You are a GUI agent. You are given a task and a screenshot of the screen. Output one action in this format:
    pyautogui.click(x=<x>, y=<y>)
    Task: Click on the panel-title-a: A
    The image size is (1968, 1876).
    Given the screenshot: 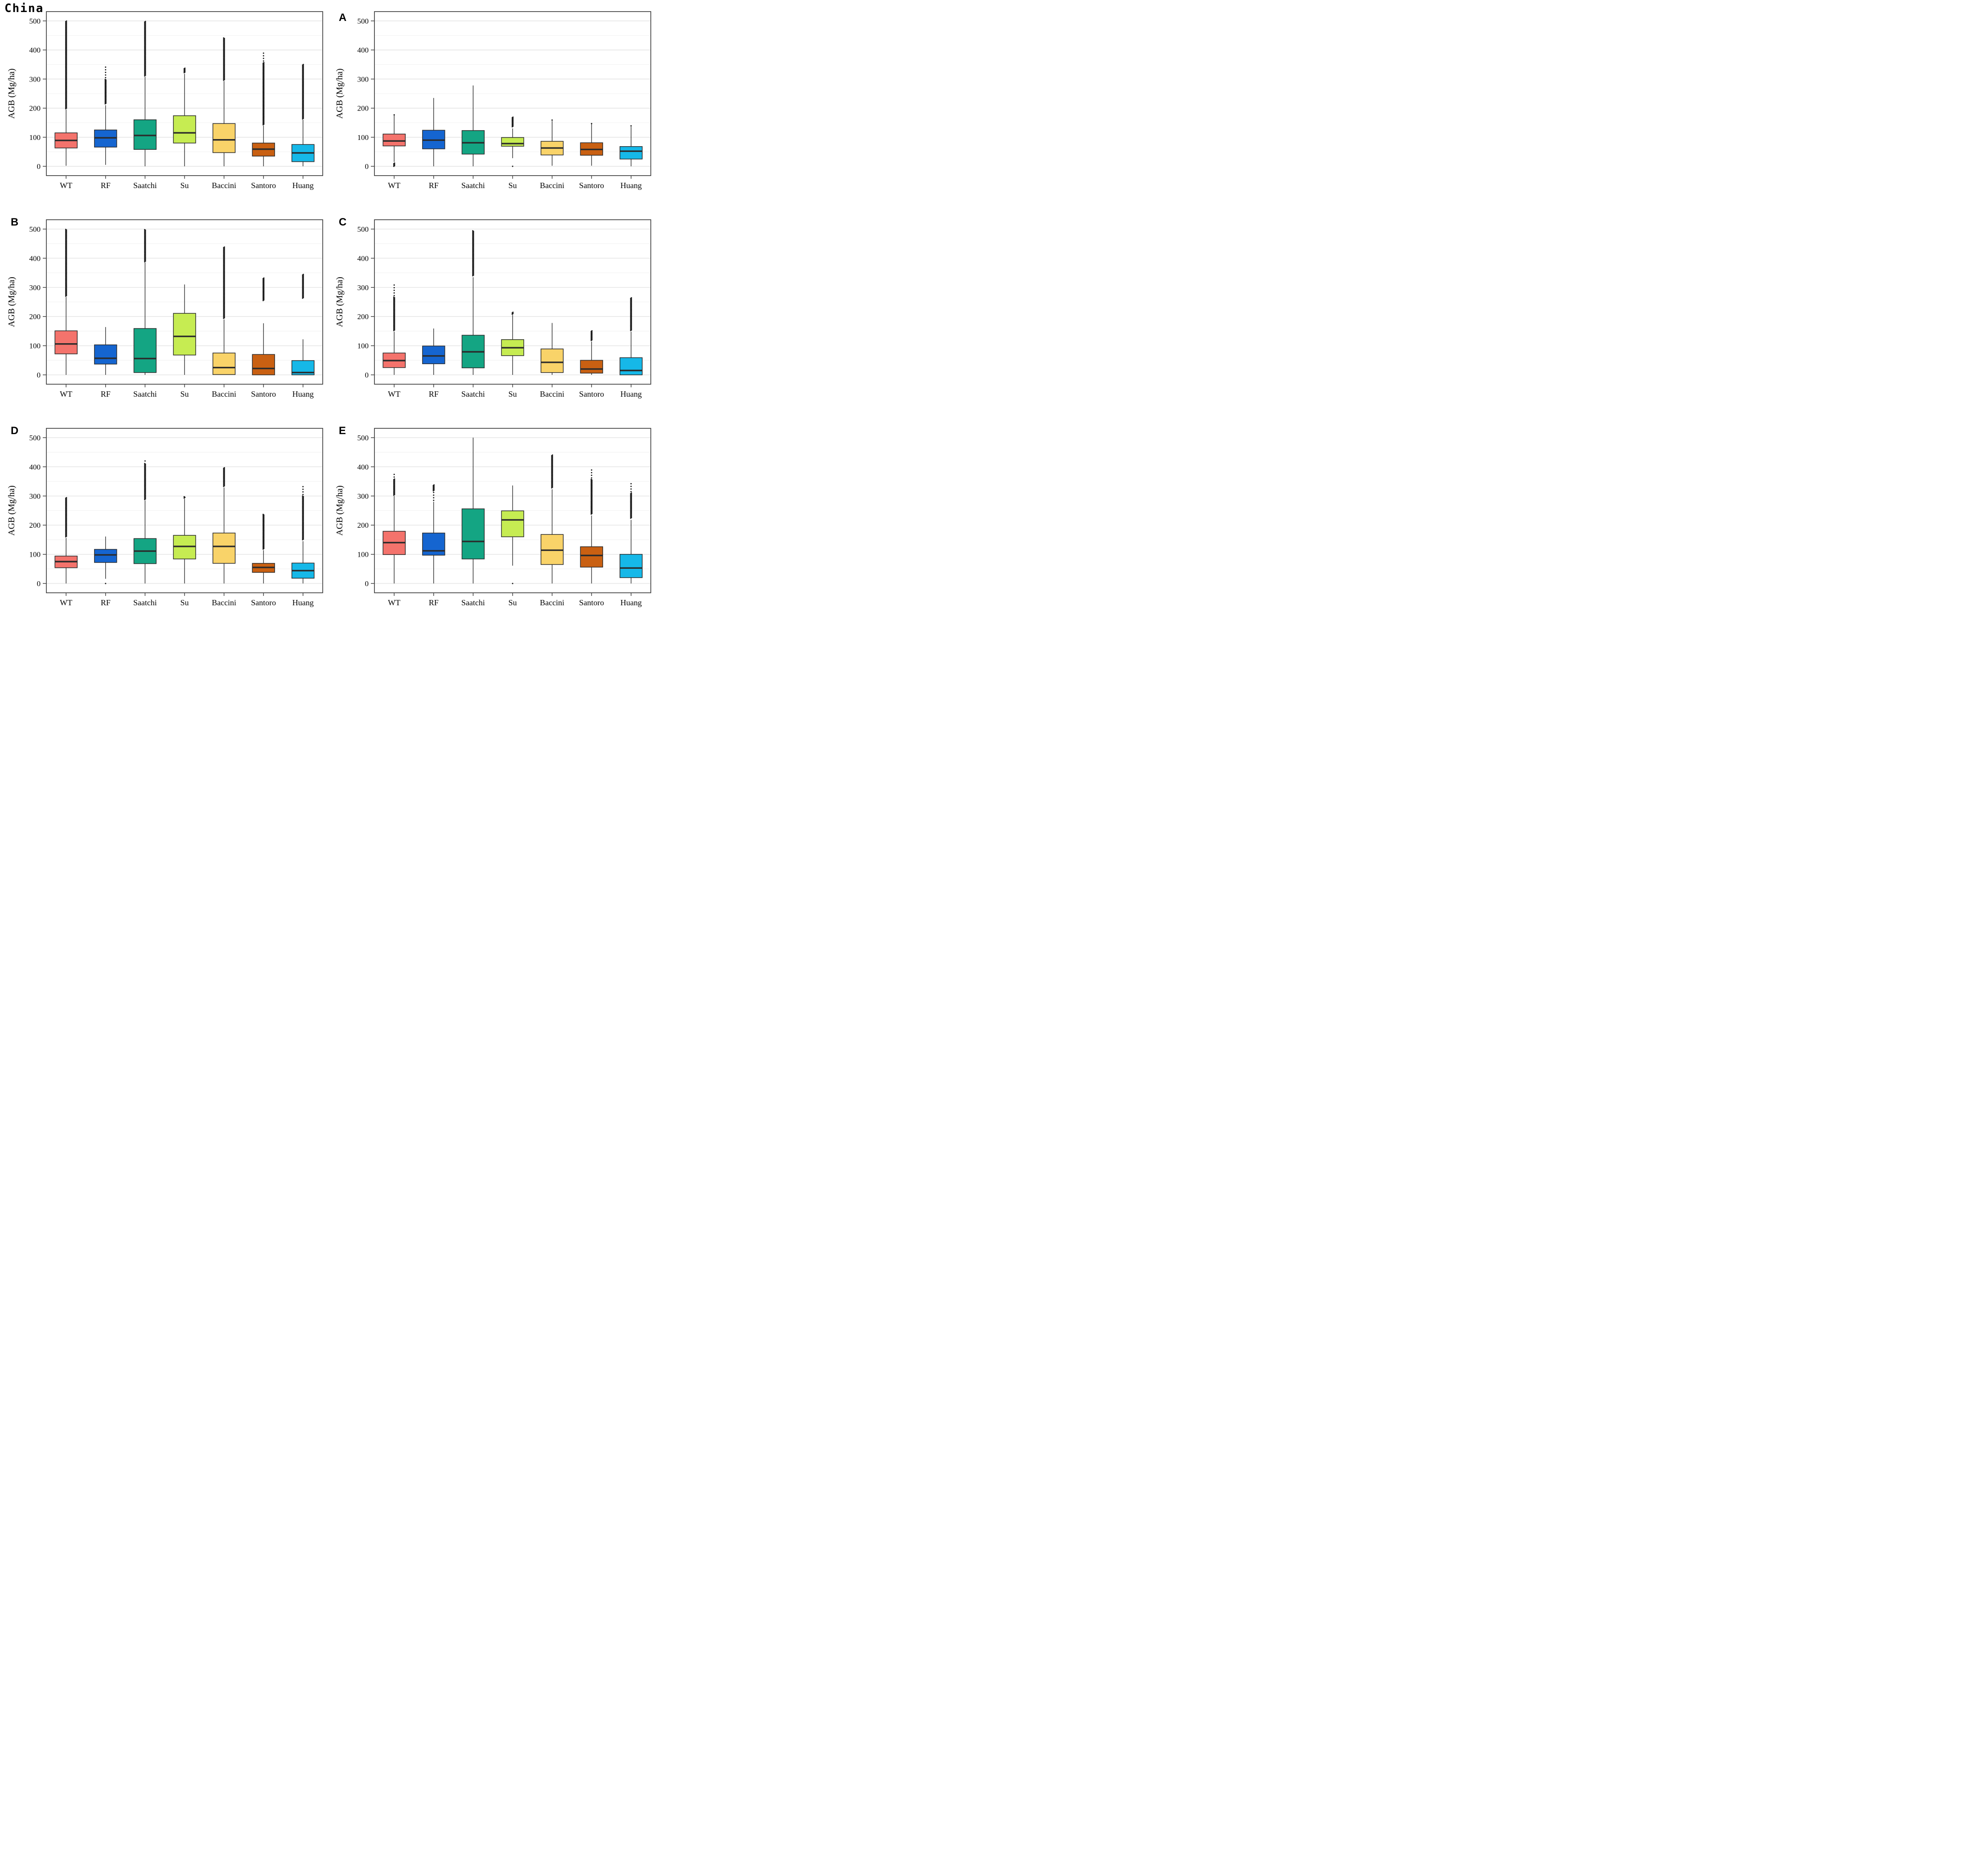 What is the action you would take?
    pyautogui.click(x=343, y=18)
    